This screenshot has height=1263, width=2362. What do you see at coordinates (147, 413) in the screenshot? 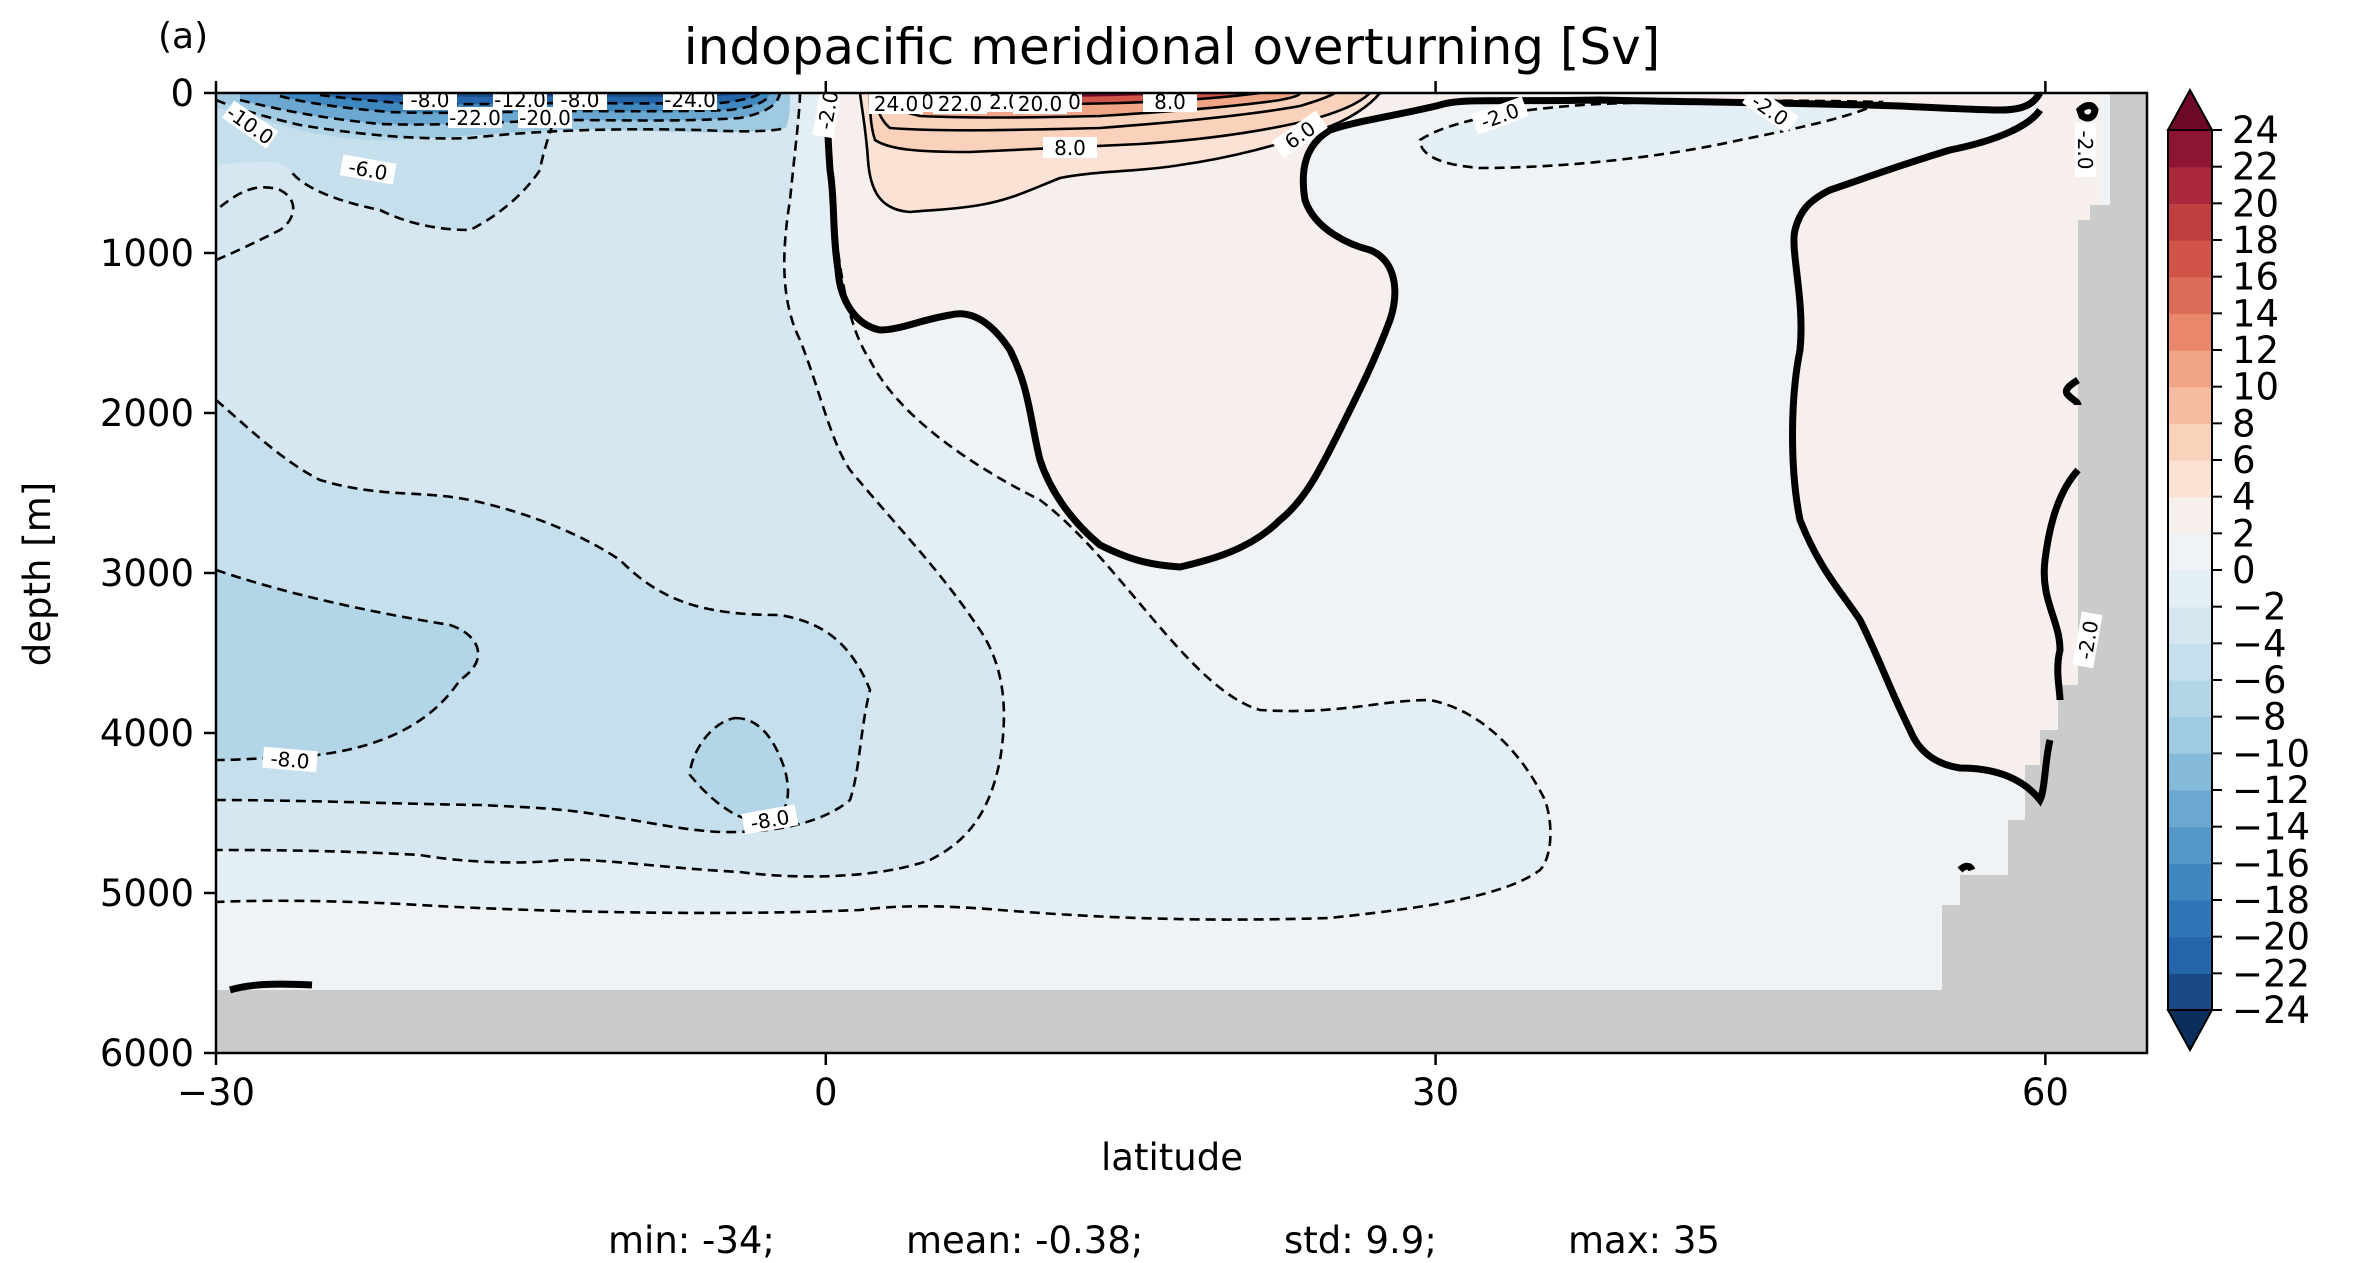
I see `y-tick-label: 2000` at bounding box center [147, 413].